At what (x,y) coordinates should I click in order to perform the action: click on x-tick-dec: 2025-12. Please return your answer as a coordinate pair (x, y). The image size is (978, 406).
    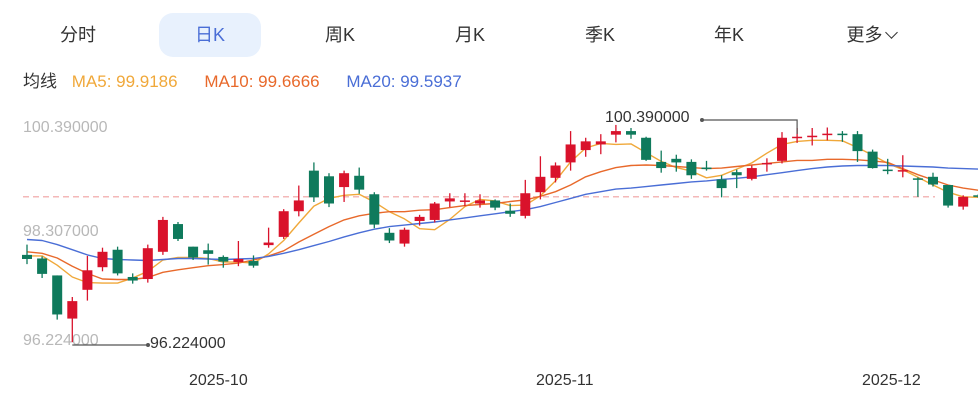
    Looking at the image, I should click on (891, 380).